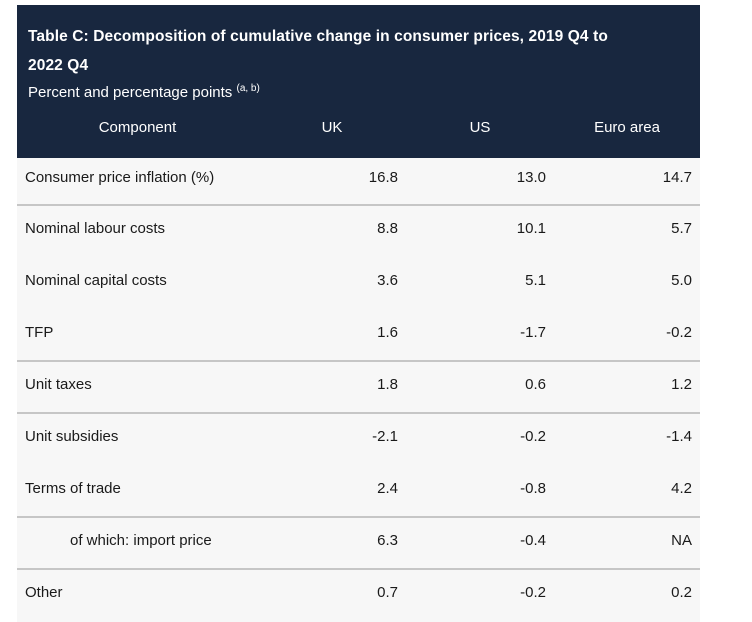  Describe the element at coordinates (677, 177) in the screenshot. I see `euro-area-value: 14.7` at that location.